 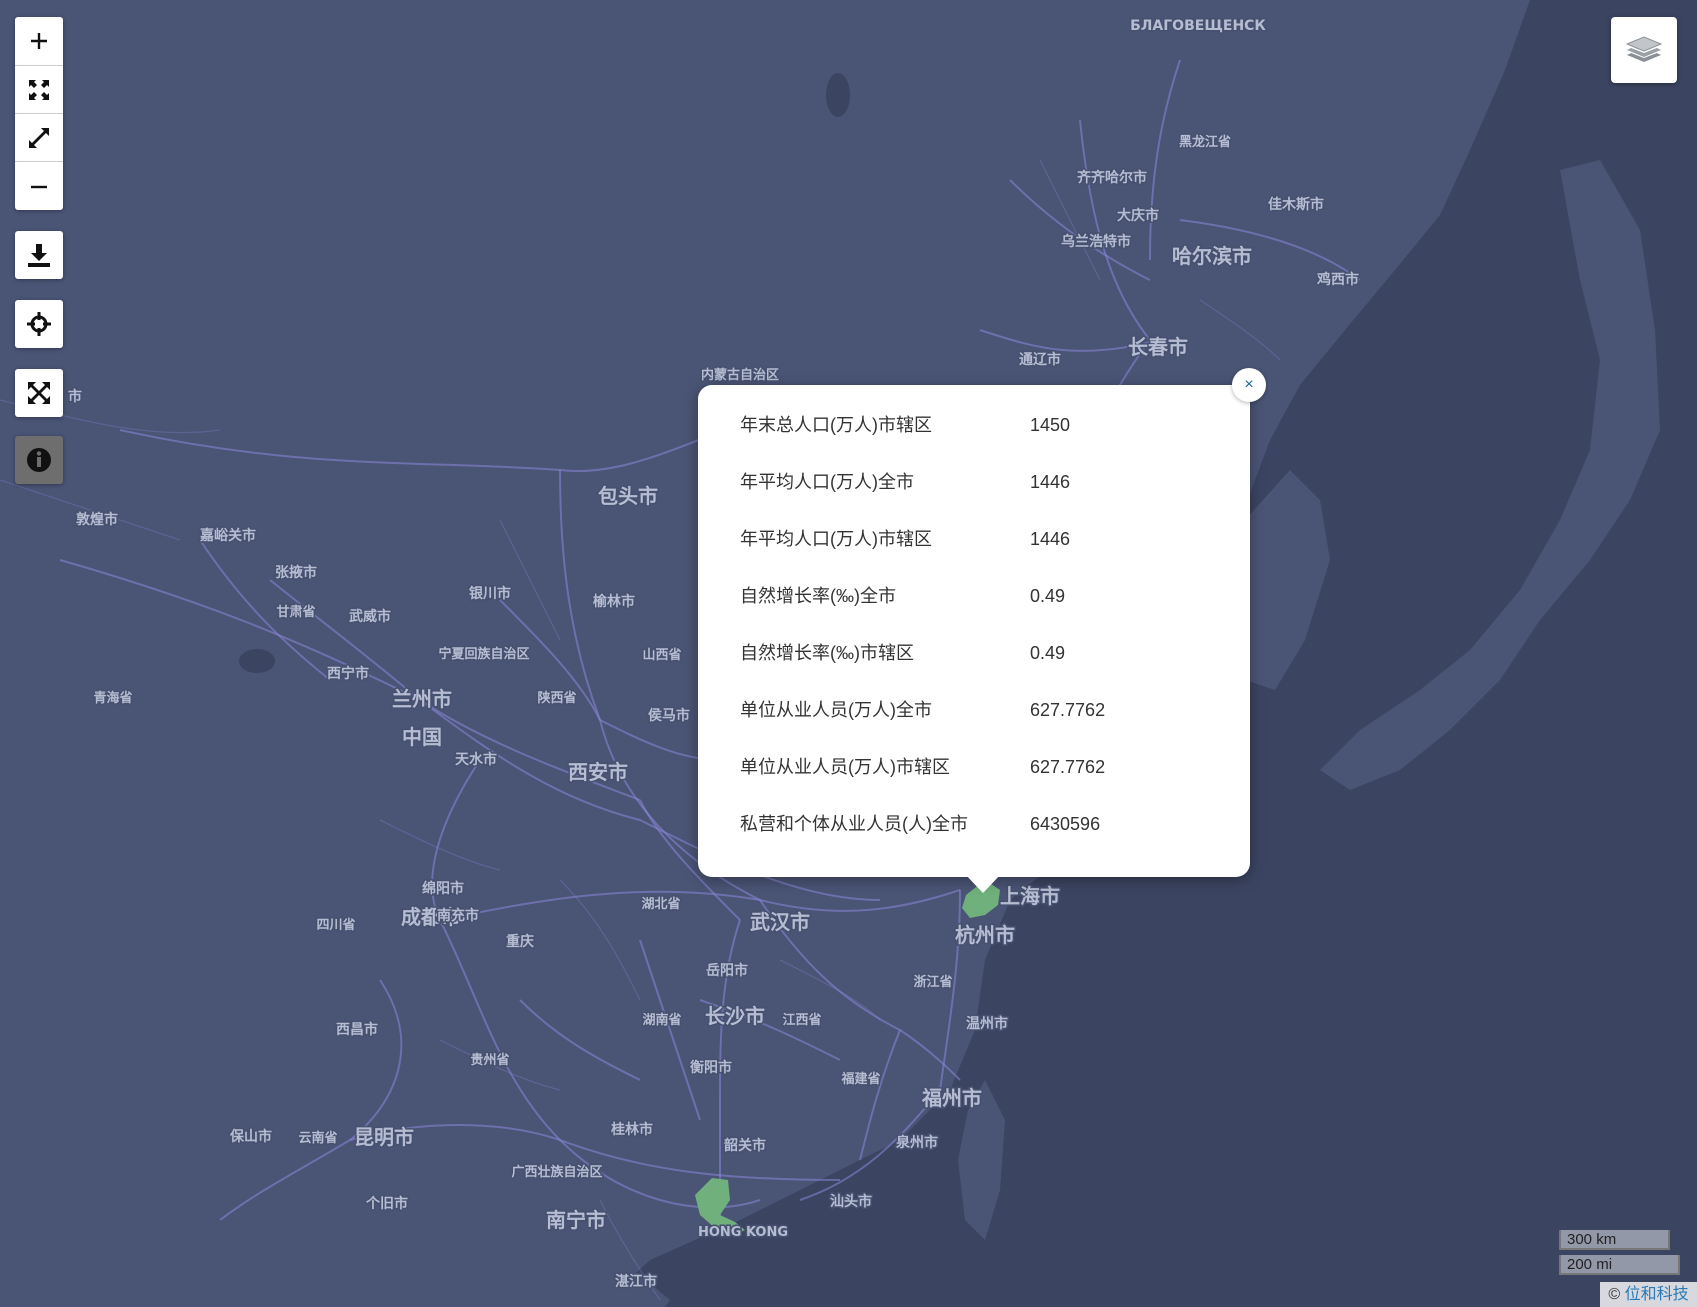 I want to click on place-label: 湖南省, so click(x=661, y=1020).